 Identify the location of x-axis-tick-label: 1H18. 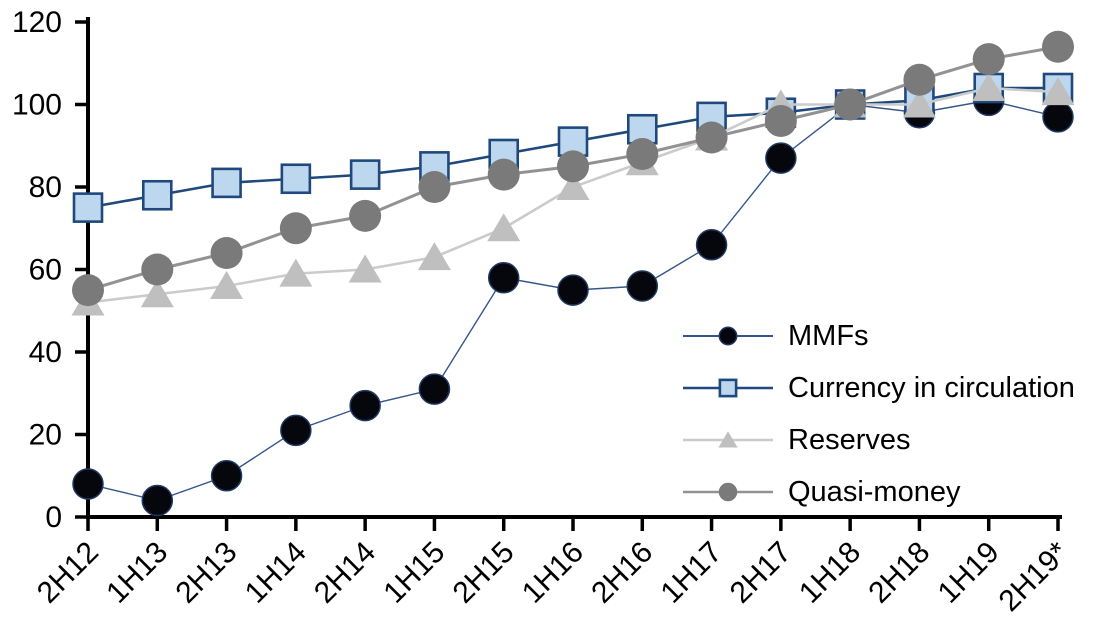
(830, 573).